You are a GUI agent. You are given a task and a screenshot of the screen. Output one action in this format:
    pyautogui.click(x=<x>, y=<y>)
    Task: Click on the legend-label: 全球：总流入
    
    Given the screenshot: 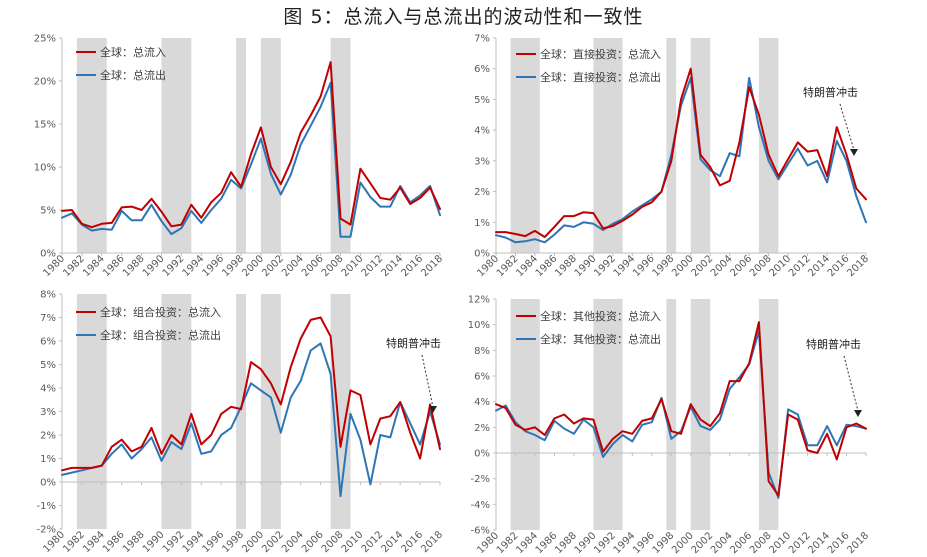 What is the action you would take?
    pyautogui.click(x=133, y=52)
    